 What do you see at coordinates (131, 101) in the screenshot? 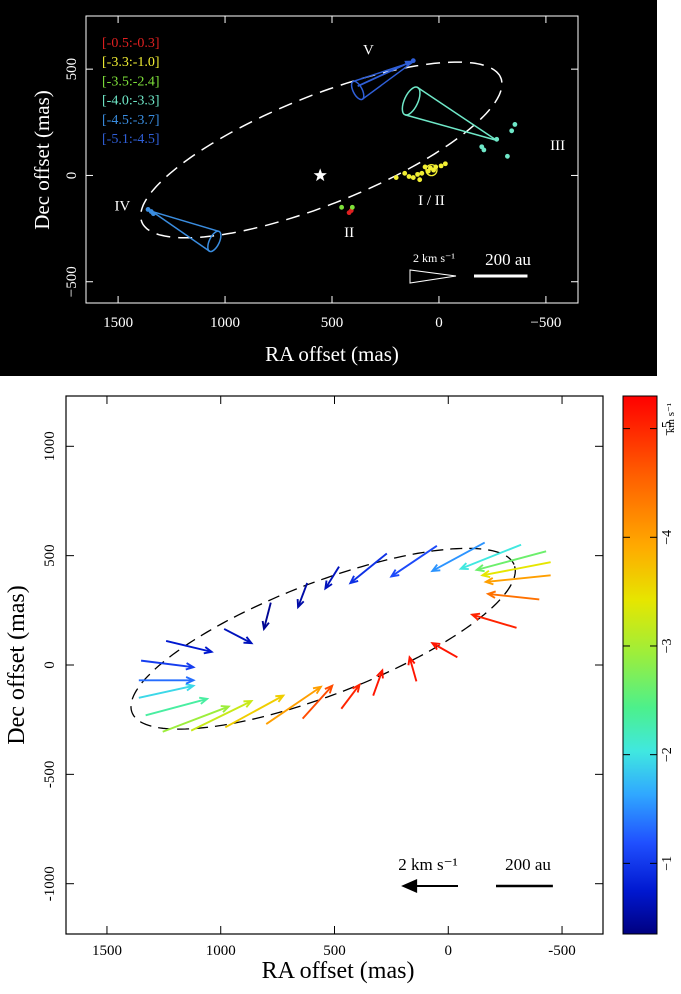
I see `top-legend-entry: [-4.0:-3.3]` at bounding box center [131, 101].